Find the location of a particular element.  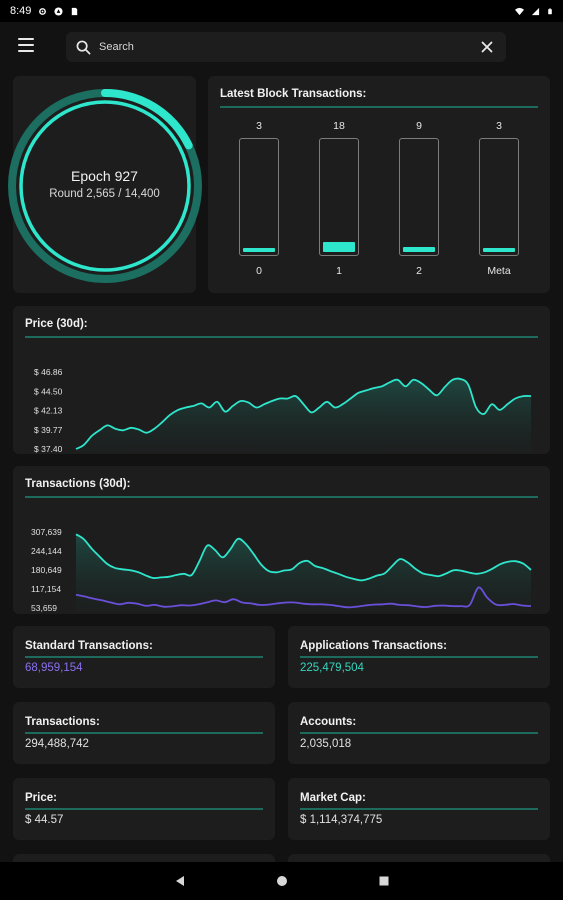

home-circle-icon is located at coordinates (281, 881).